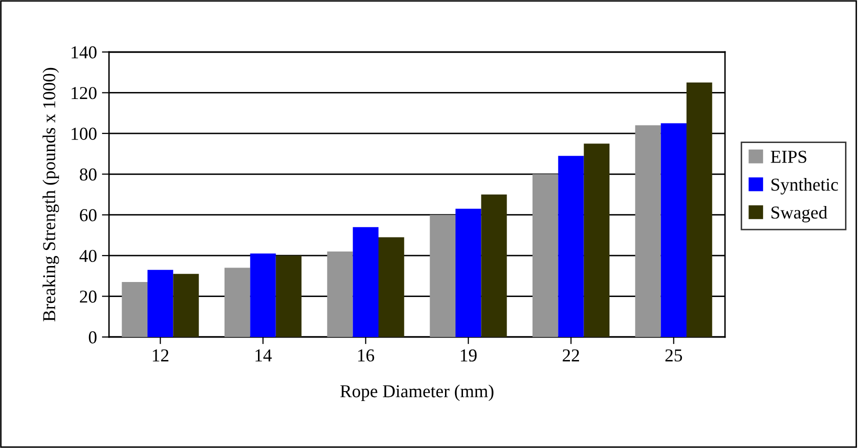 The width and height of the screenshot is (858, 448). What do you see at coordinates (84, 134) in the screenshot?
I see `y-tick-label: 100` at bounding box center [84, 134].